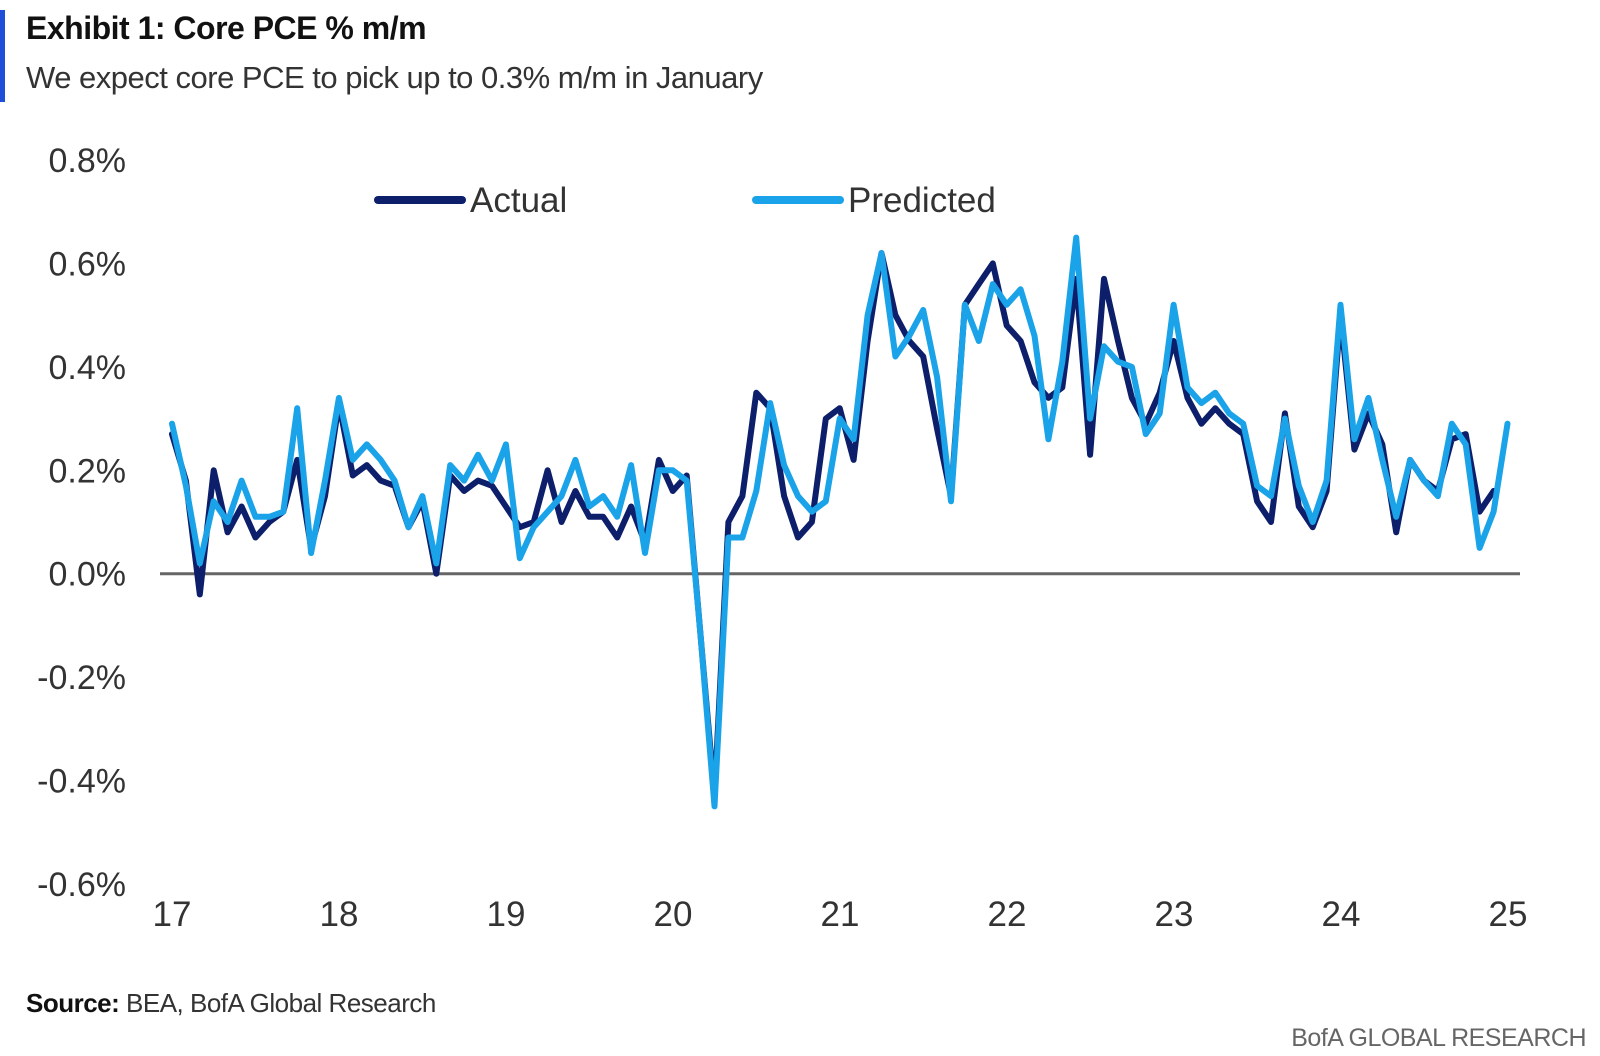  What do you see at coordinates (506, 914) in the screenshot?
I see `x-tick-label: 19` at bounding box center [506, 914].